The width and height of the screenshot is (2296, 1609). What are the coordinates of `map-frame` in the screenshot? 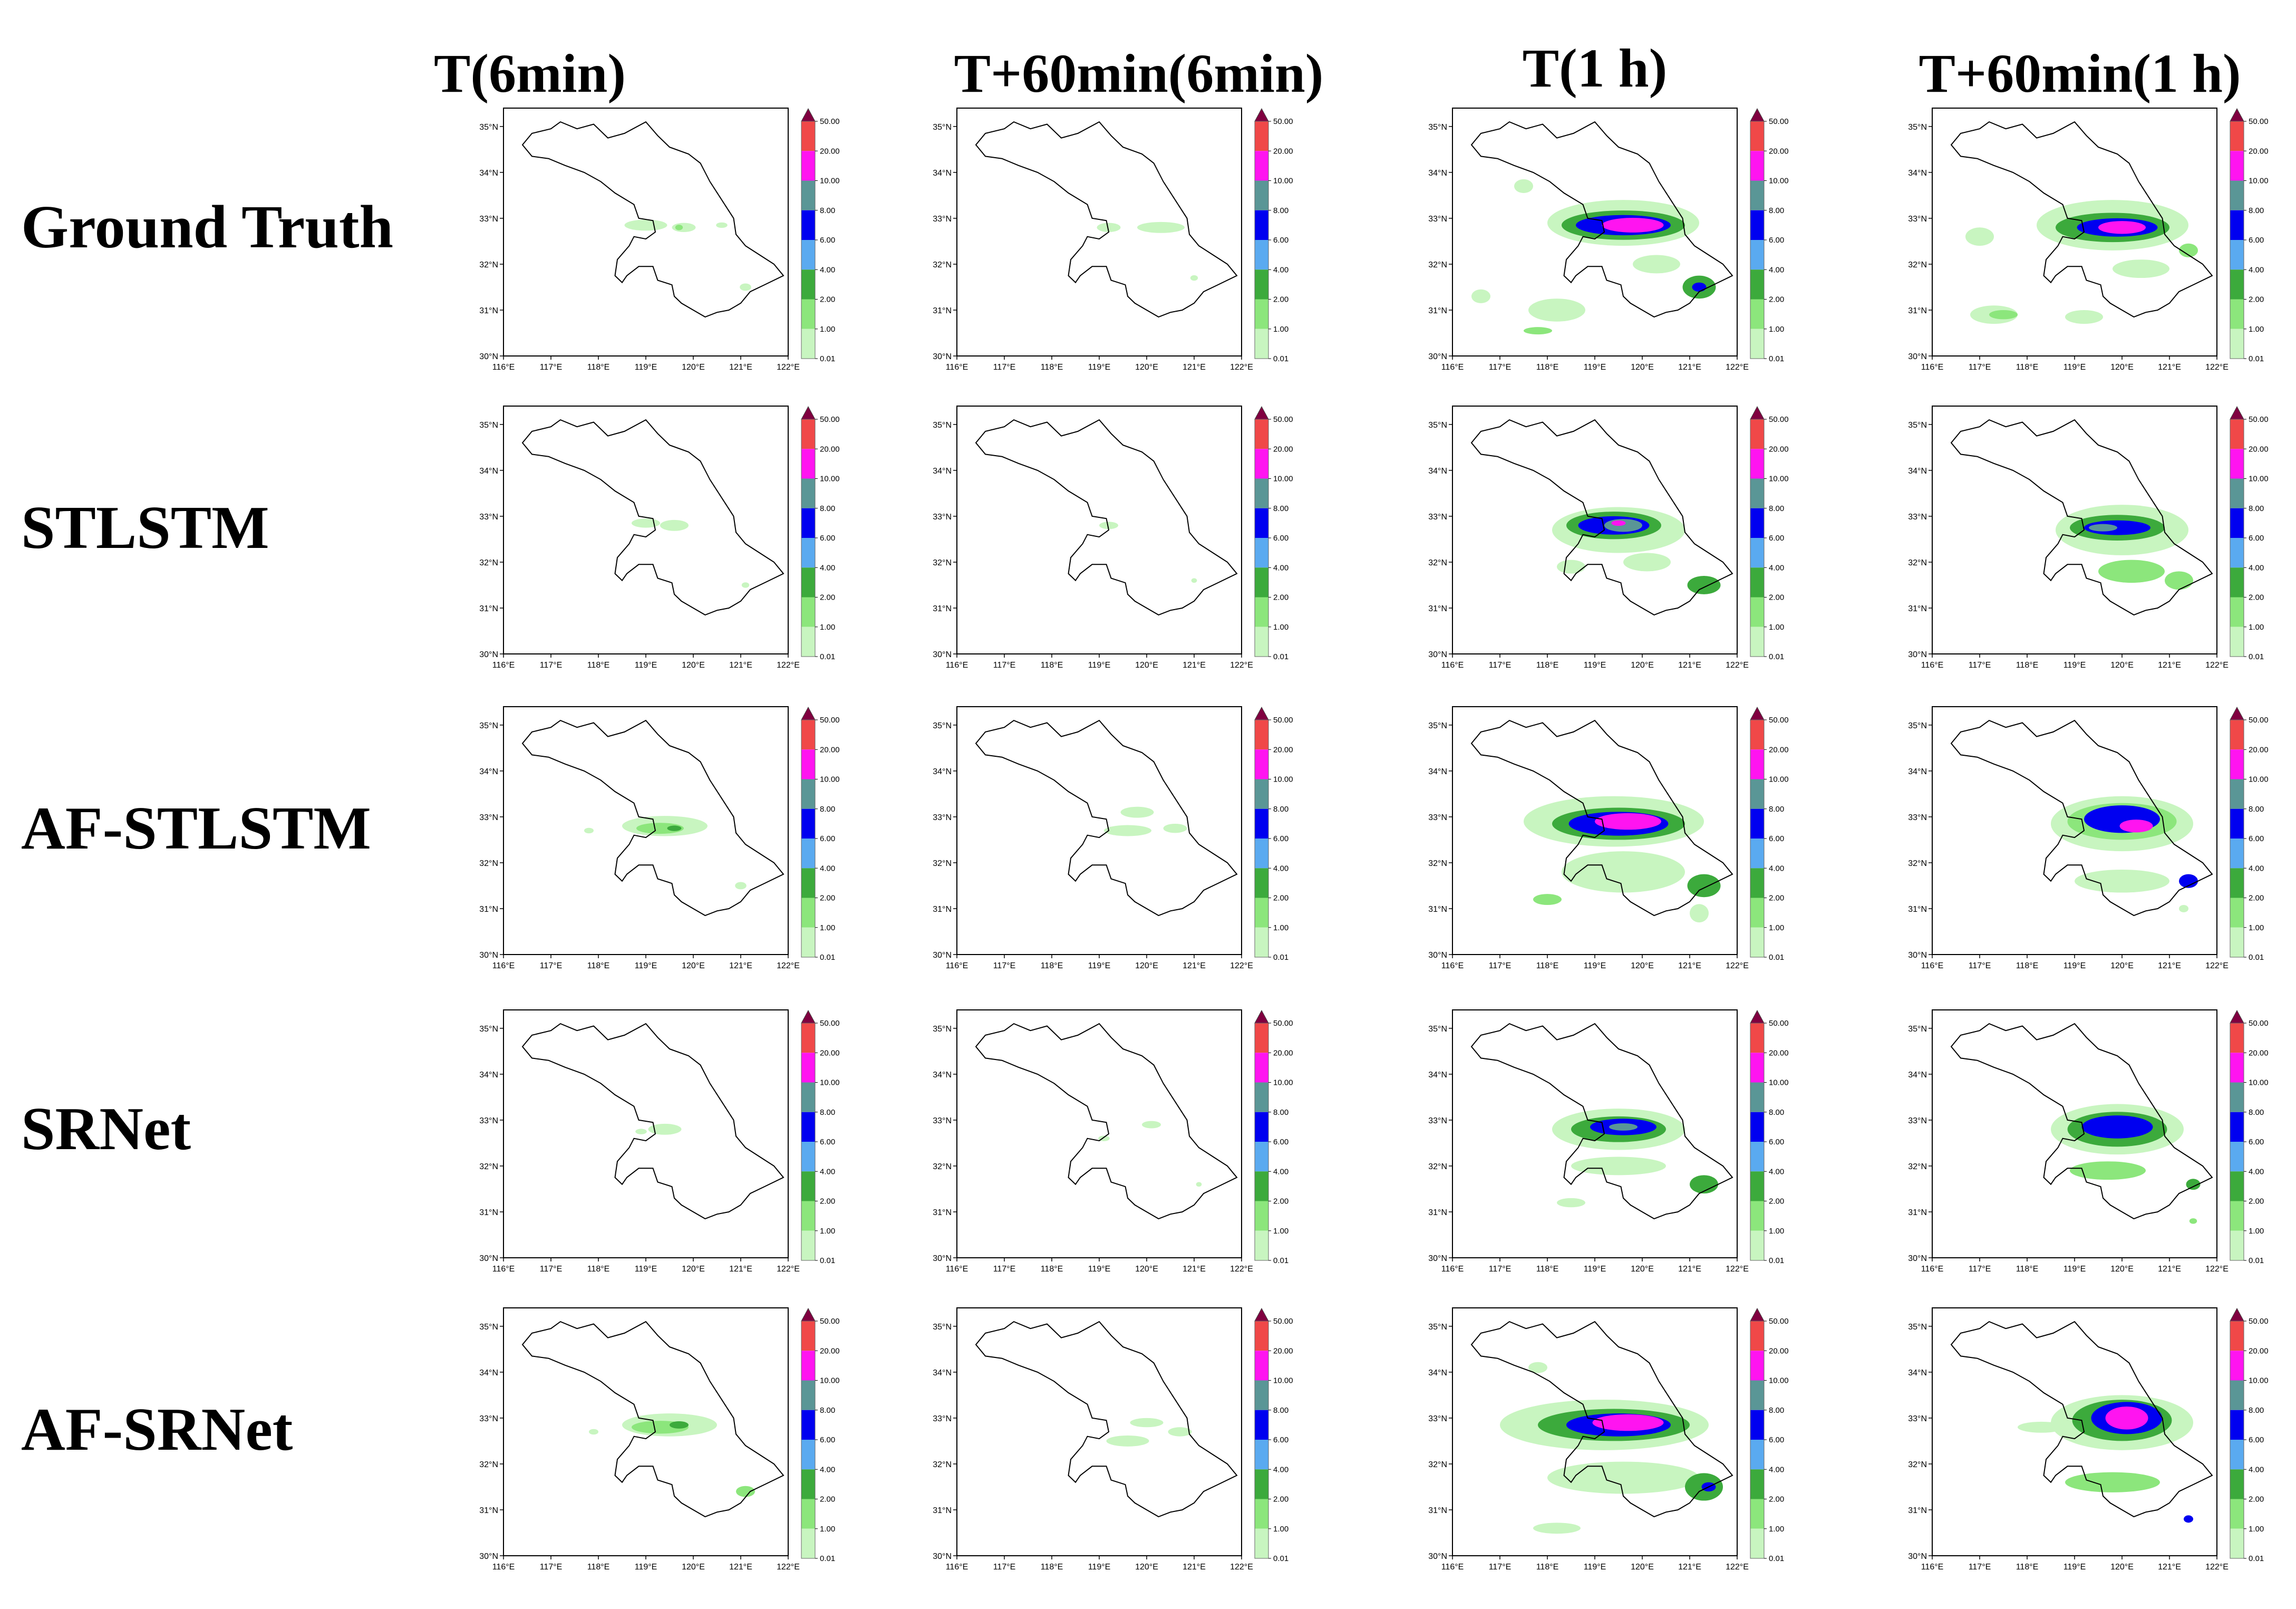 It's located at (1099, 830).